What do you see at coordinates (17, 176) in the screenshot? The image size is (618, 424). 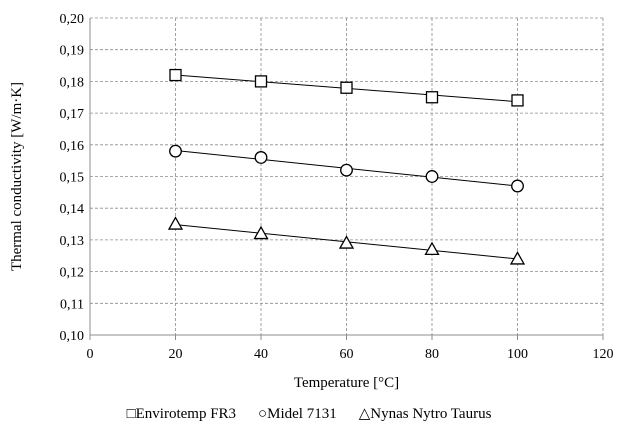 I see `y-axis-title: Thermal conductivity [W/m·K]` at bounding box center [17, 176].